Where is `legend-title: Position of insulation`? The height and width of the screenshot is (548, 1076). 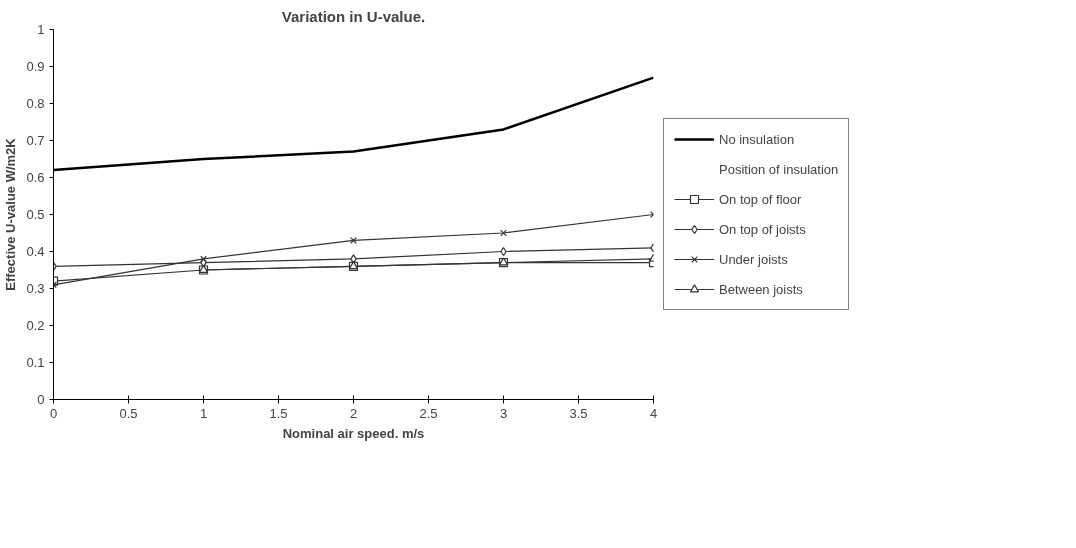 legend-title: Position of insulation is located at coordinates (779, 169).